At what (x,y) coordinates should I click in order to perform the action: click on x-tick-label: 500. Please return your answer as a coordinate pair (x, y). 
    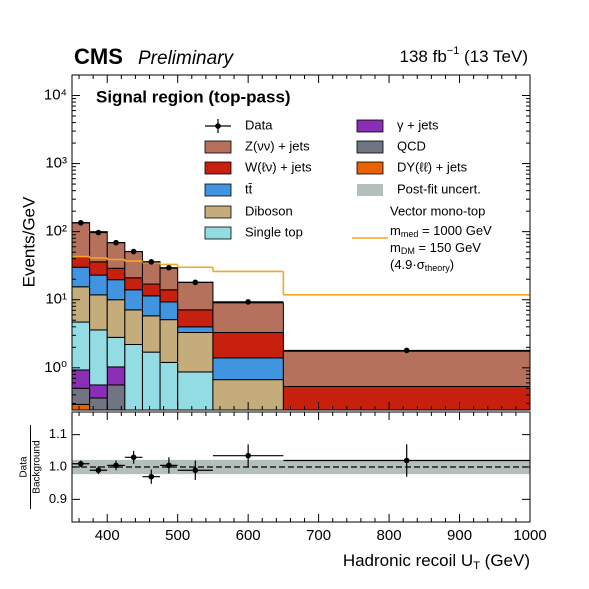
    Looking at the image, I should click on (177, 535).